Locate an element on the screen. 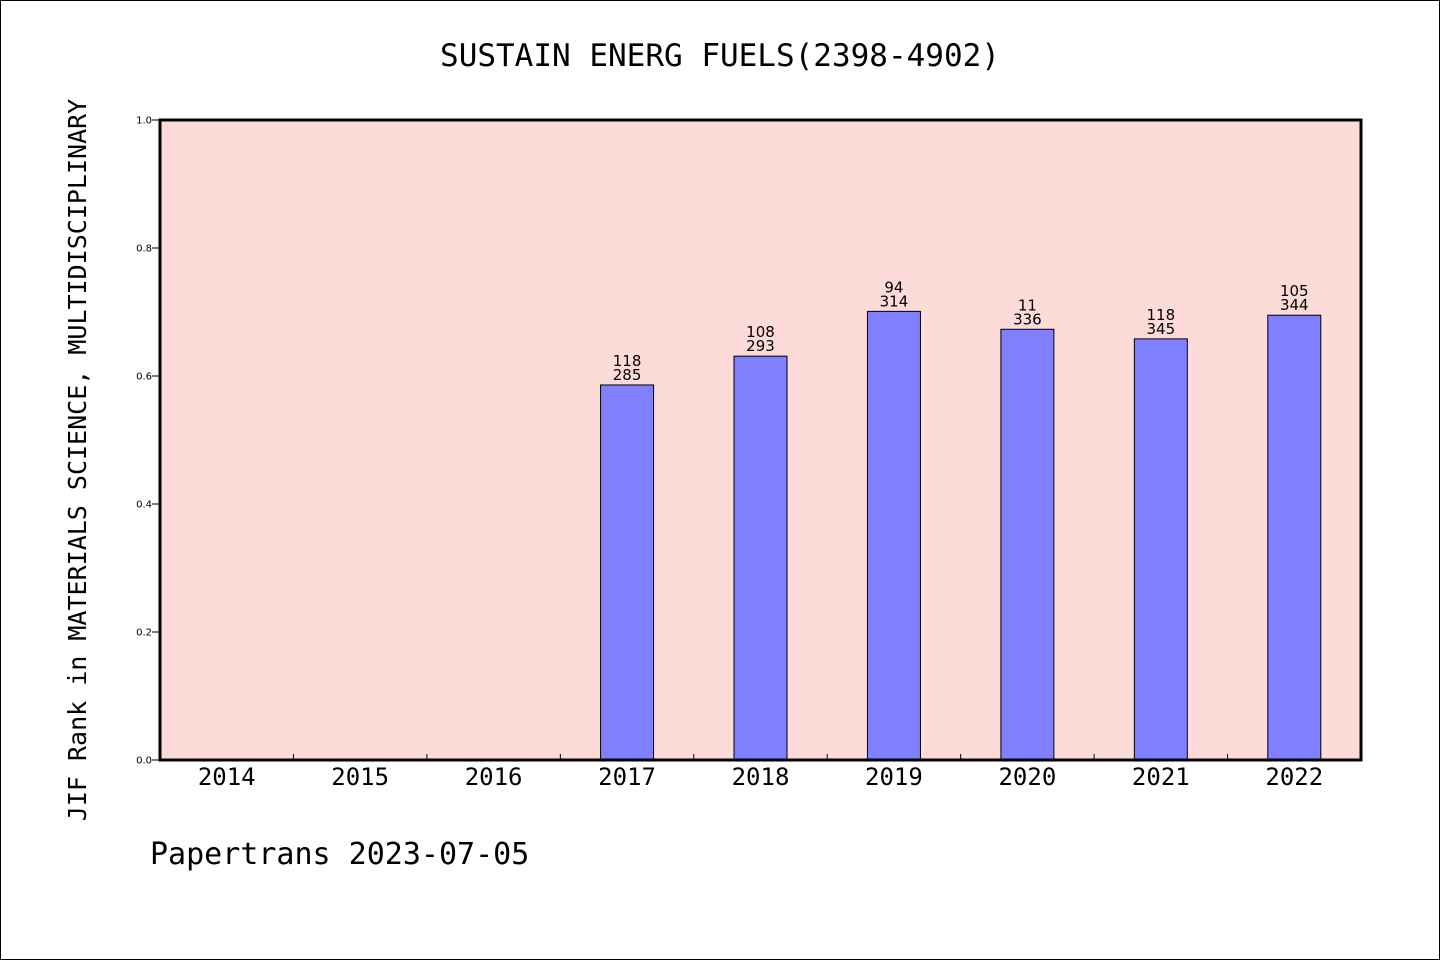  x-tick-label: 2014 is located at coordinates (227, 777).